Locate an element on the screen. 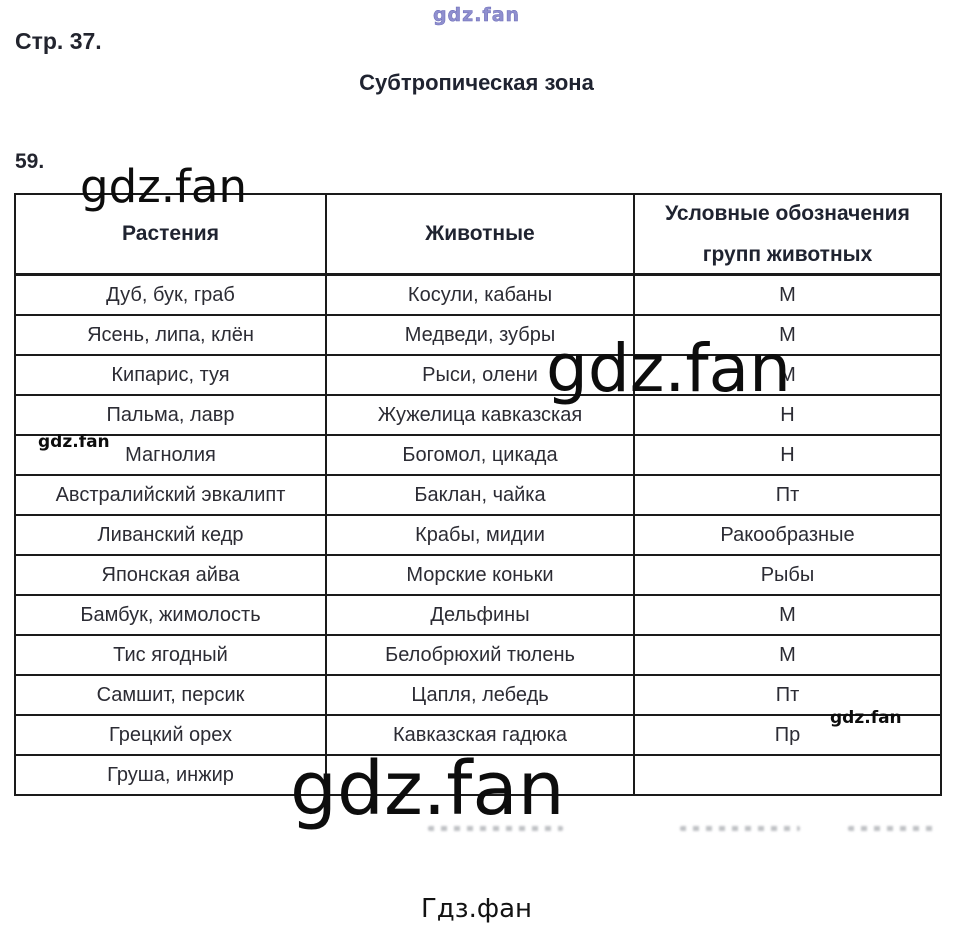 The height and width of the screenshot is (934, 953). section-title: Субтропическая зона is located at coordinates (476, 82).